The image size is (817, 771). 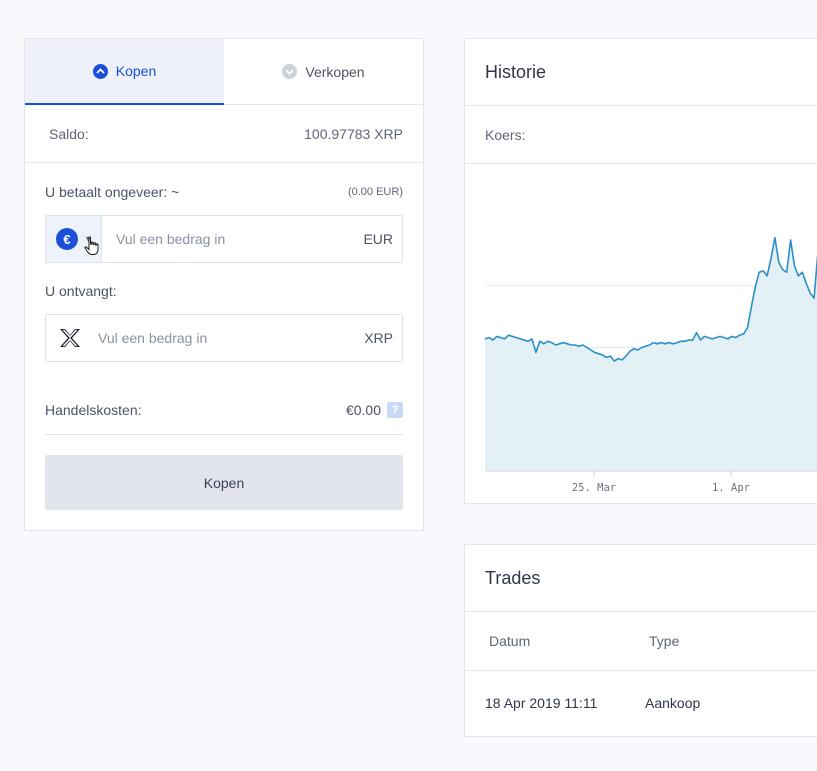 I want to click on receive-amount-input, so click(x=224, y=338).